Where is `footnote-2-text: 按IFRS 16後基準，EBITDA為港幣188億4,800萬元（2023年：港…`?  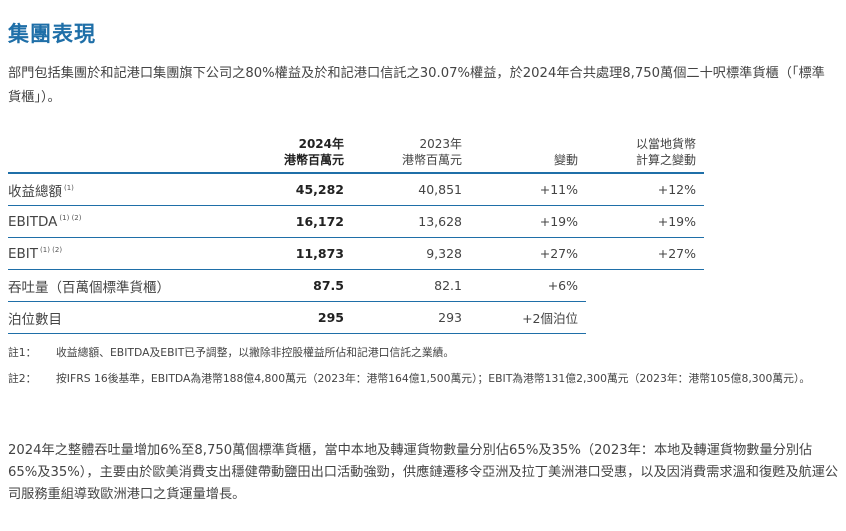 footnote-2-text: 按IFRS 16後基準，EBITDA為港幣188億4,800萬元（2023年：港… is located at coordinates (433, 378).